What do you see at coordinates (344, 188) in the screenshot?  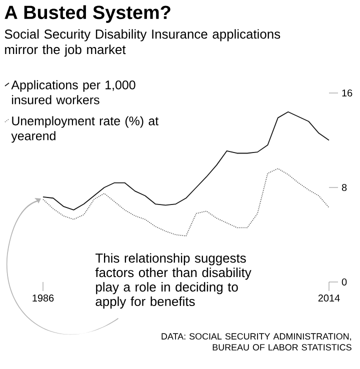 I see `y-tick-label: 8` at bounding box center [344, 188].